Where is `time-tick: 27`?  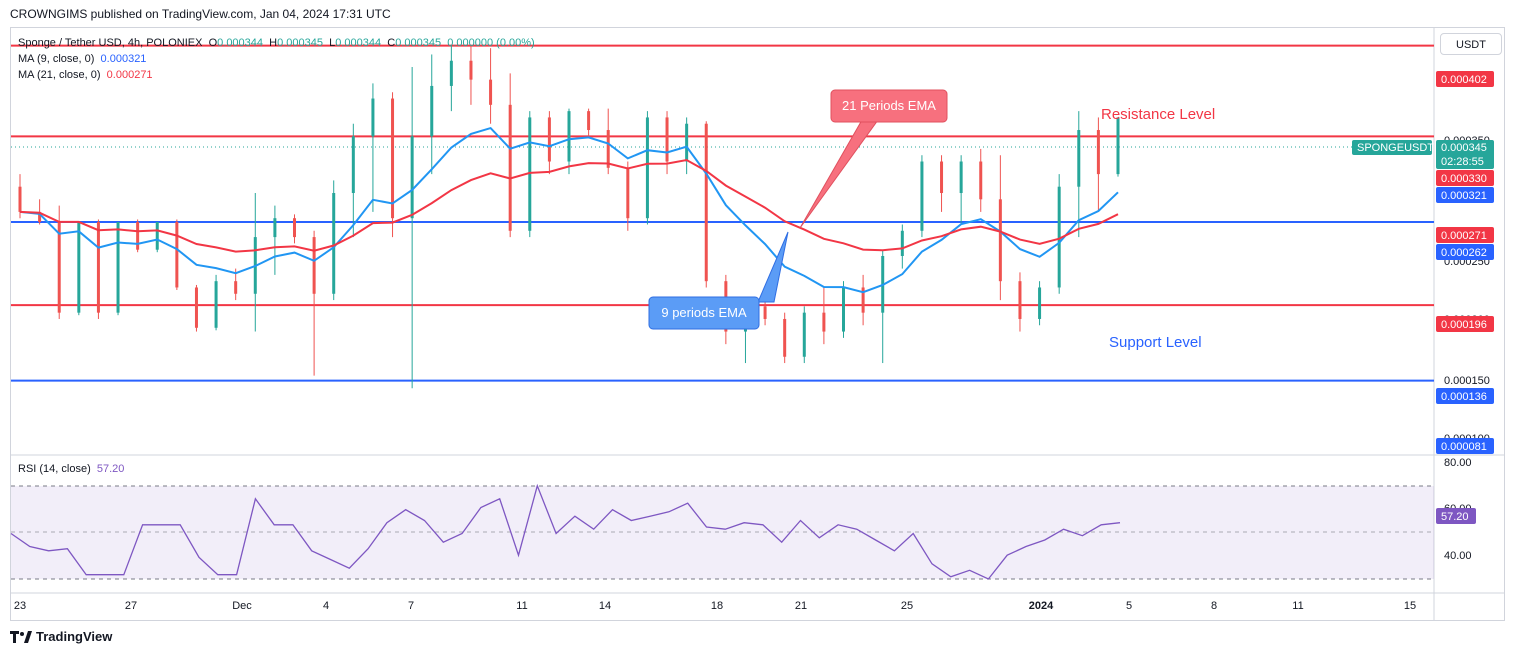
time-tick: 27 is located at coordinates (131, 606).